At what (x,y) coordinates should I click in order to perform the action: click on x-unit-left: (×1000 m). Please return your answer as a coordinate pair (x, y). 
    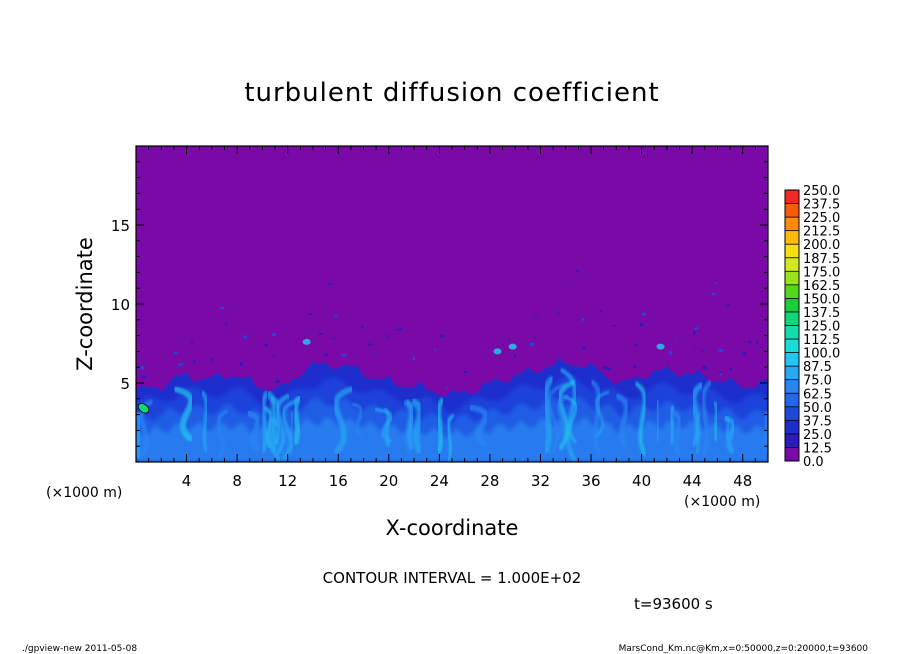
    Looking at the image, I should click on (84, 493).